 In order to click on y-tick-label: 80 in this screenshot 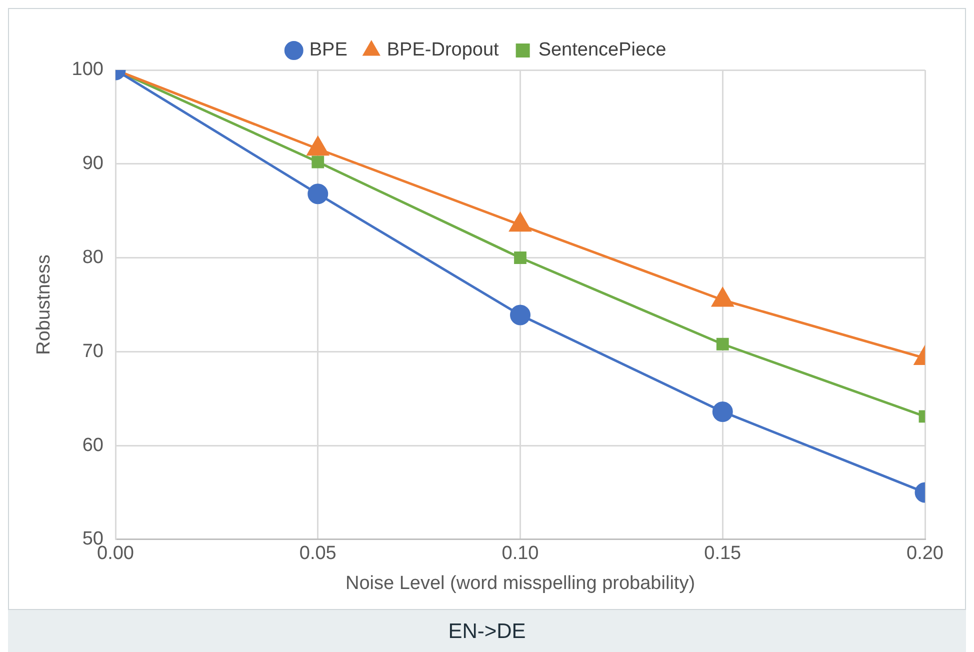, I will do `click(93, 257)`.